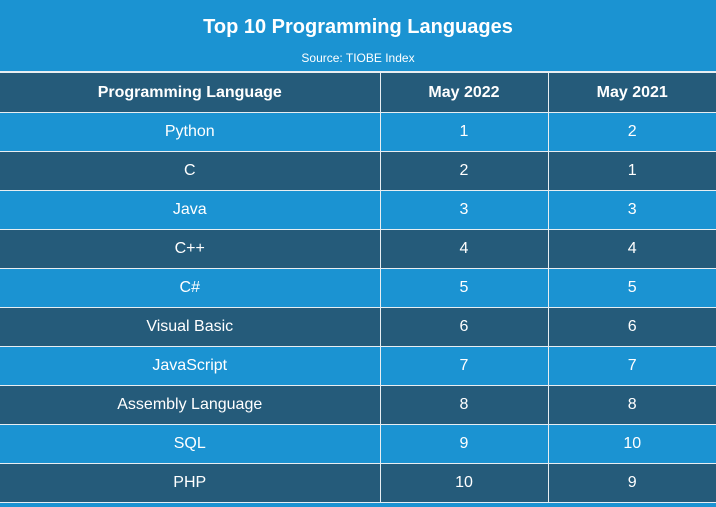  I want to click on table-row: PHP 10 9, so click(358, 483).